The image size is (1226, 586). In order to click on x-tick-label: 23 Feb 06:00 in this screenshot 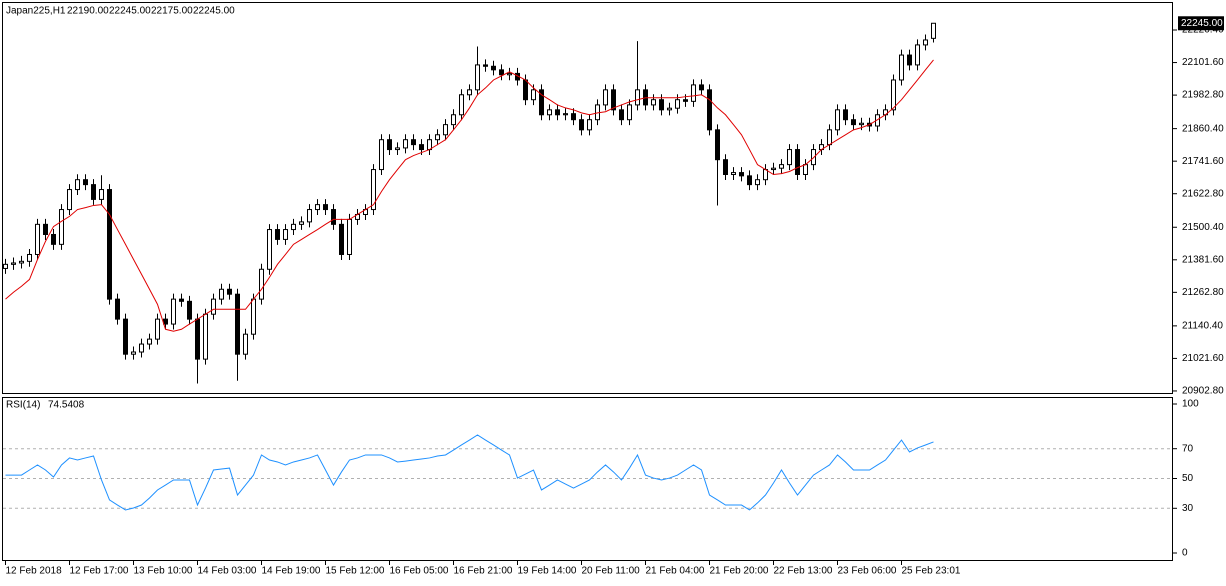, I will do `click(867, 571)`.